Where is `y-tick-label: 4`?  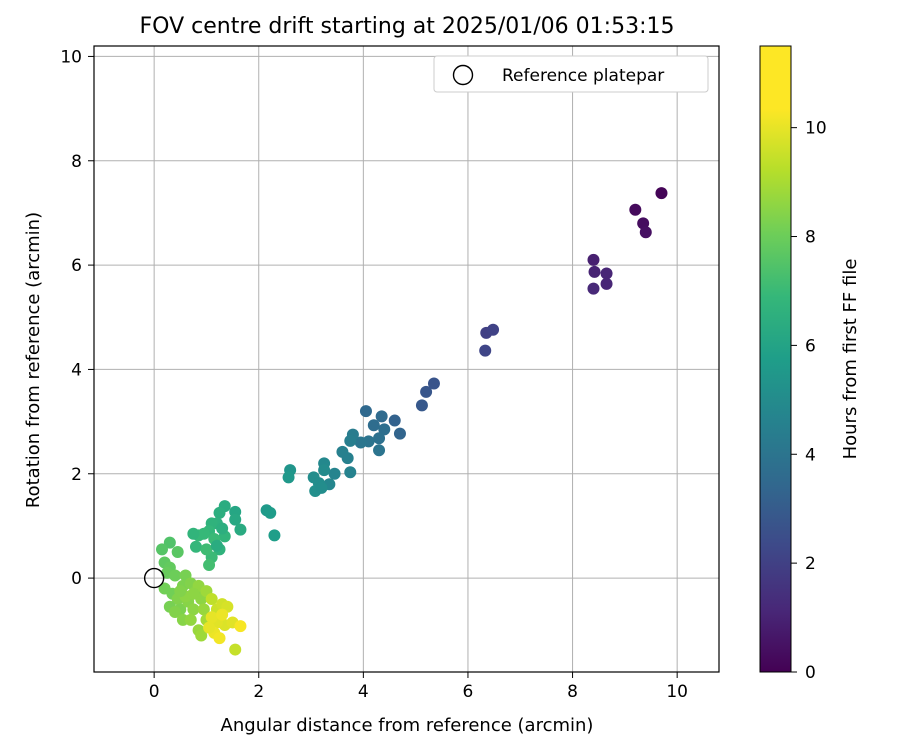
y-tick-label: 4 is located at coordinates (76, 370).